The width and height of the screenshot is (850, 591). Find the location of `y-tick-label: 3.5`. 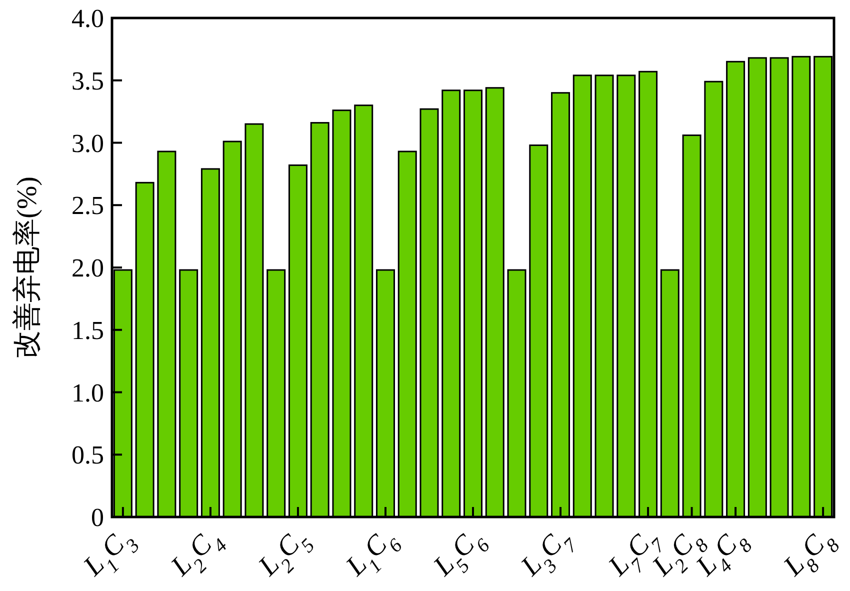

y-tick-label: 3.5 is located at coordinates (88, 81).